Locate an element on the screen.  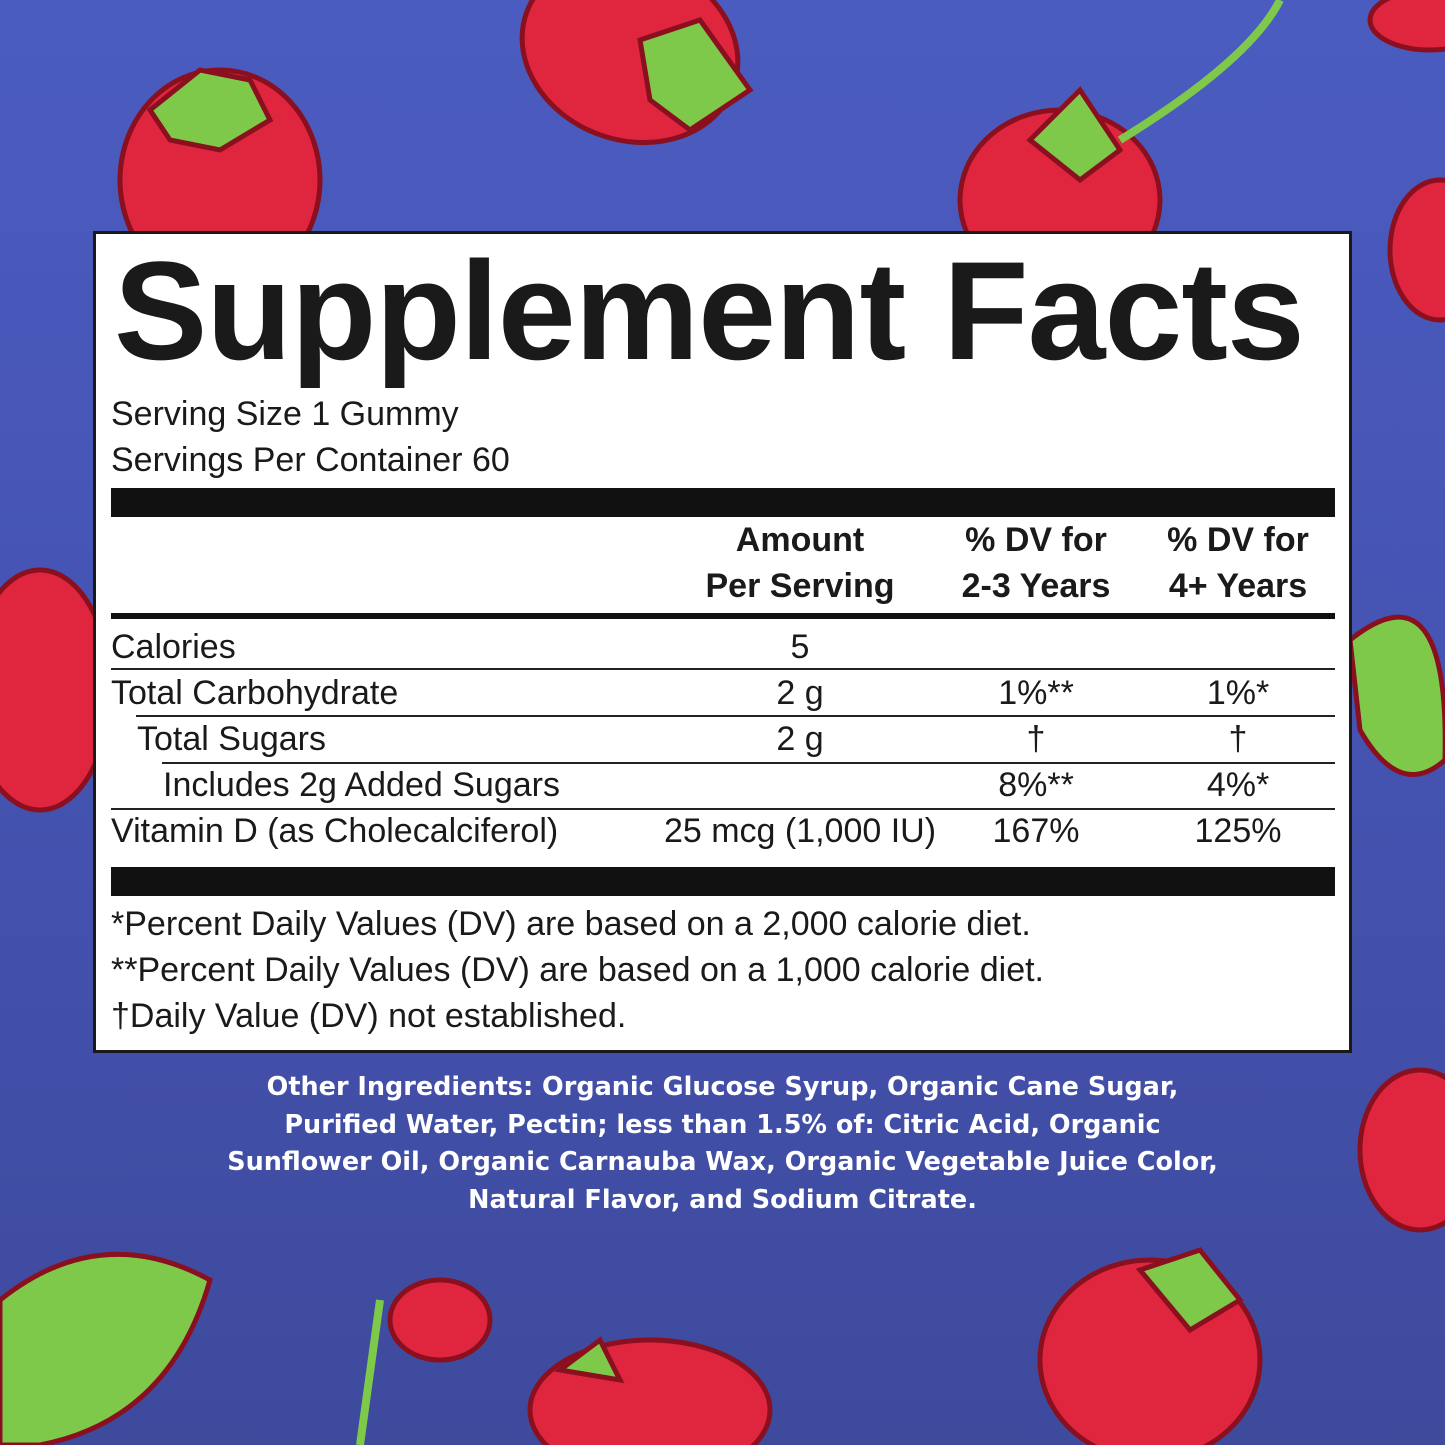
row-dv-2-3: † is located at coordinates (1036, 739).